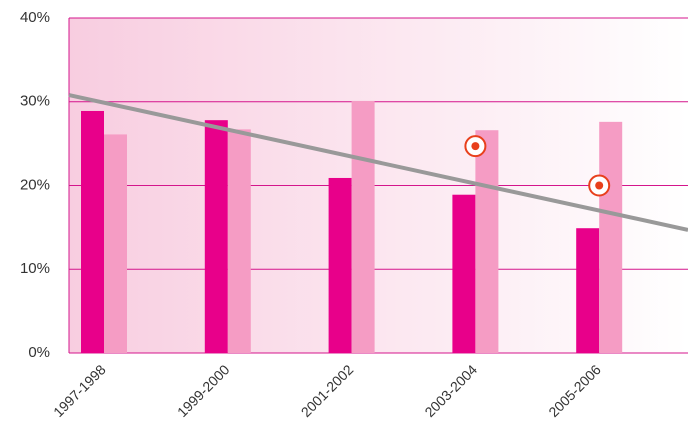 Image resolution: width=688 pixels, height=438 pixels. What do you see at coordinates (35, 17) in the screenshot?
I see `y-tick-label: 40%` at bounding box center [35, 17].